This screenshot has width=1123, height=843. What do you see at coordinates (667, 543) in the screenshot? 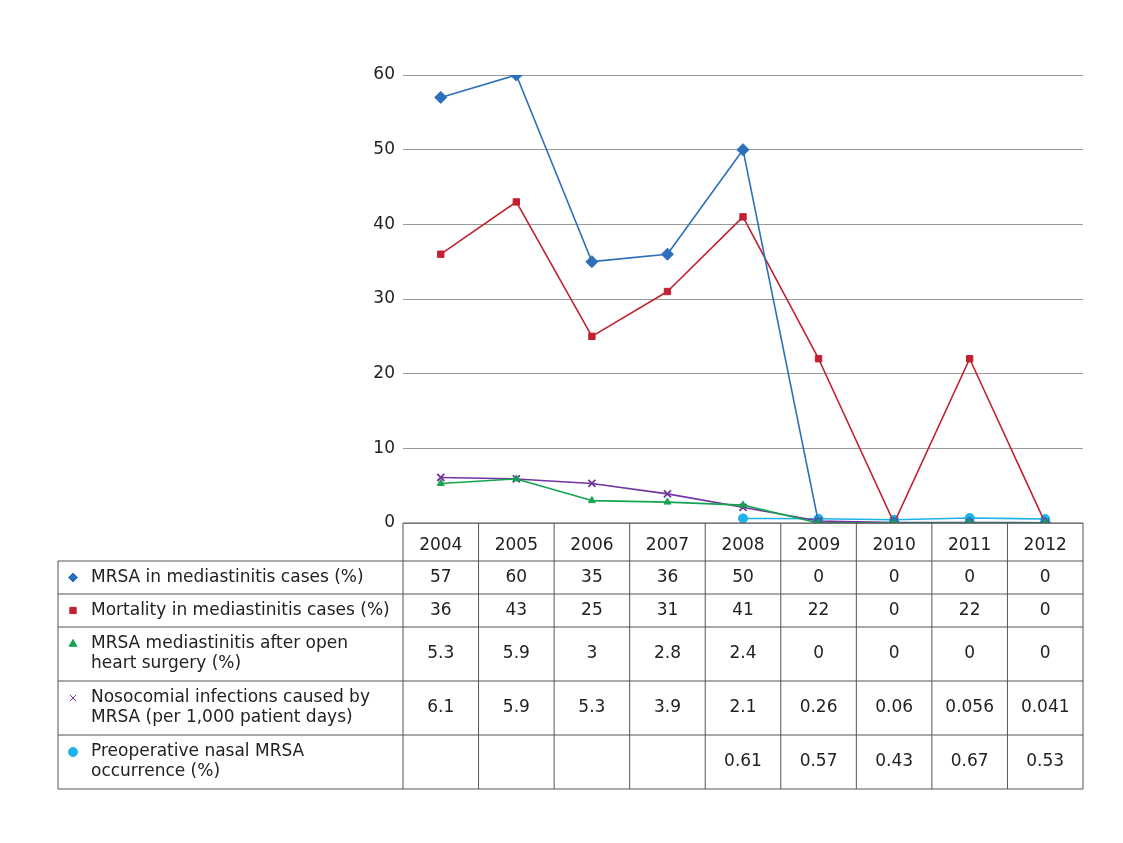
I see `x-tick-label: 2007` at bounding box center [667, 543].